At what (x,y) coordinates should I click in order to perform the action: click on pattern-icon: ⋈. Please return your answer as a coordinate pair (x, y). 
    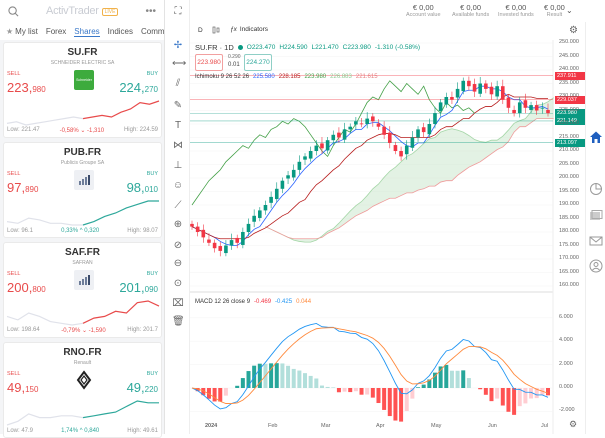
    Looking at the image, I should click on (178, 146).